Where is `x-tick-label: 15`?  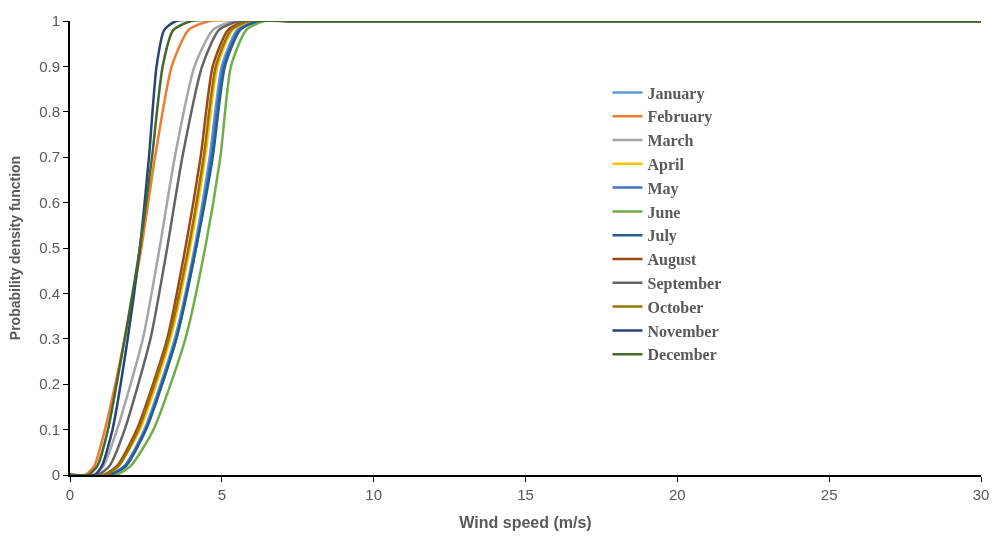
x-tick-label: 15 is located at coordinates (525, 494).